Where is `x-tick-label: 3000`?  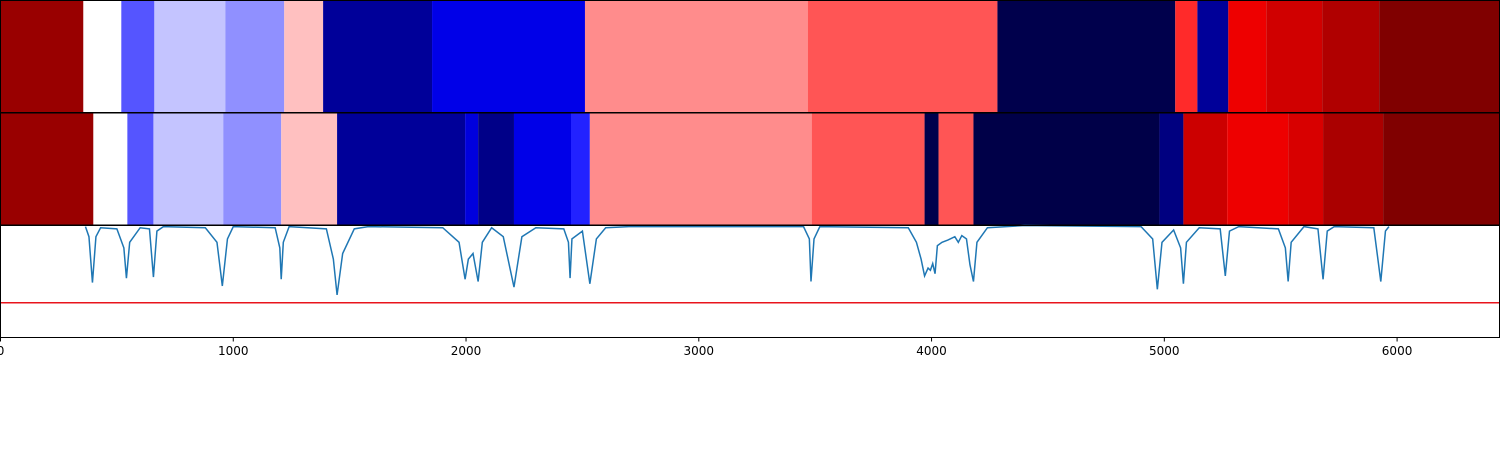 x-tick-label: 3000 is located at coordinates (699, 351).